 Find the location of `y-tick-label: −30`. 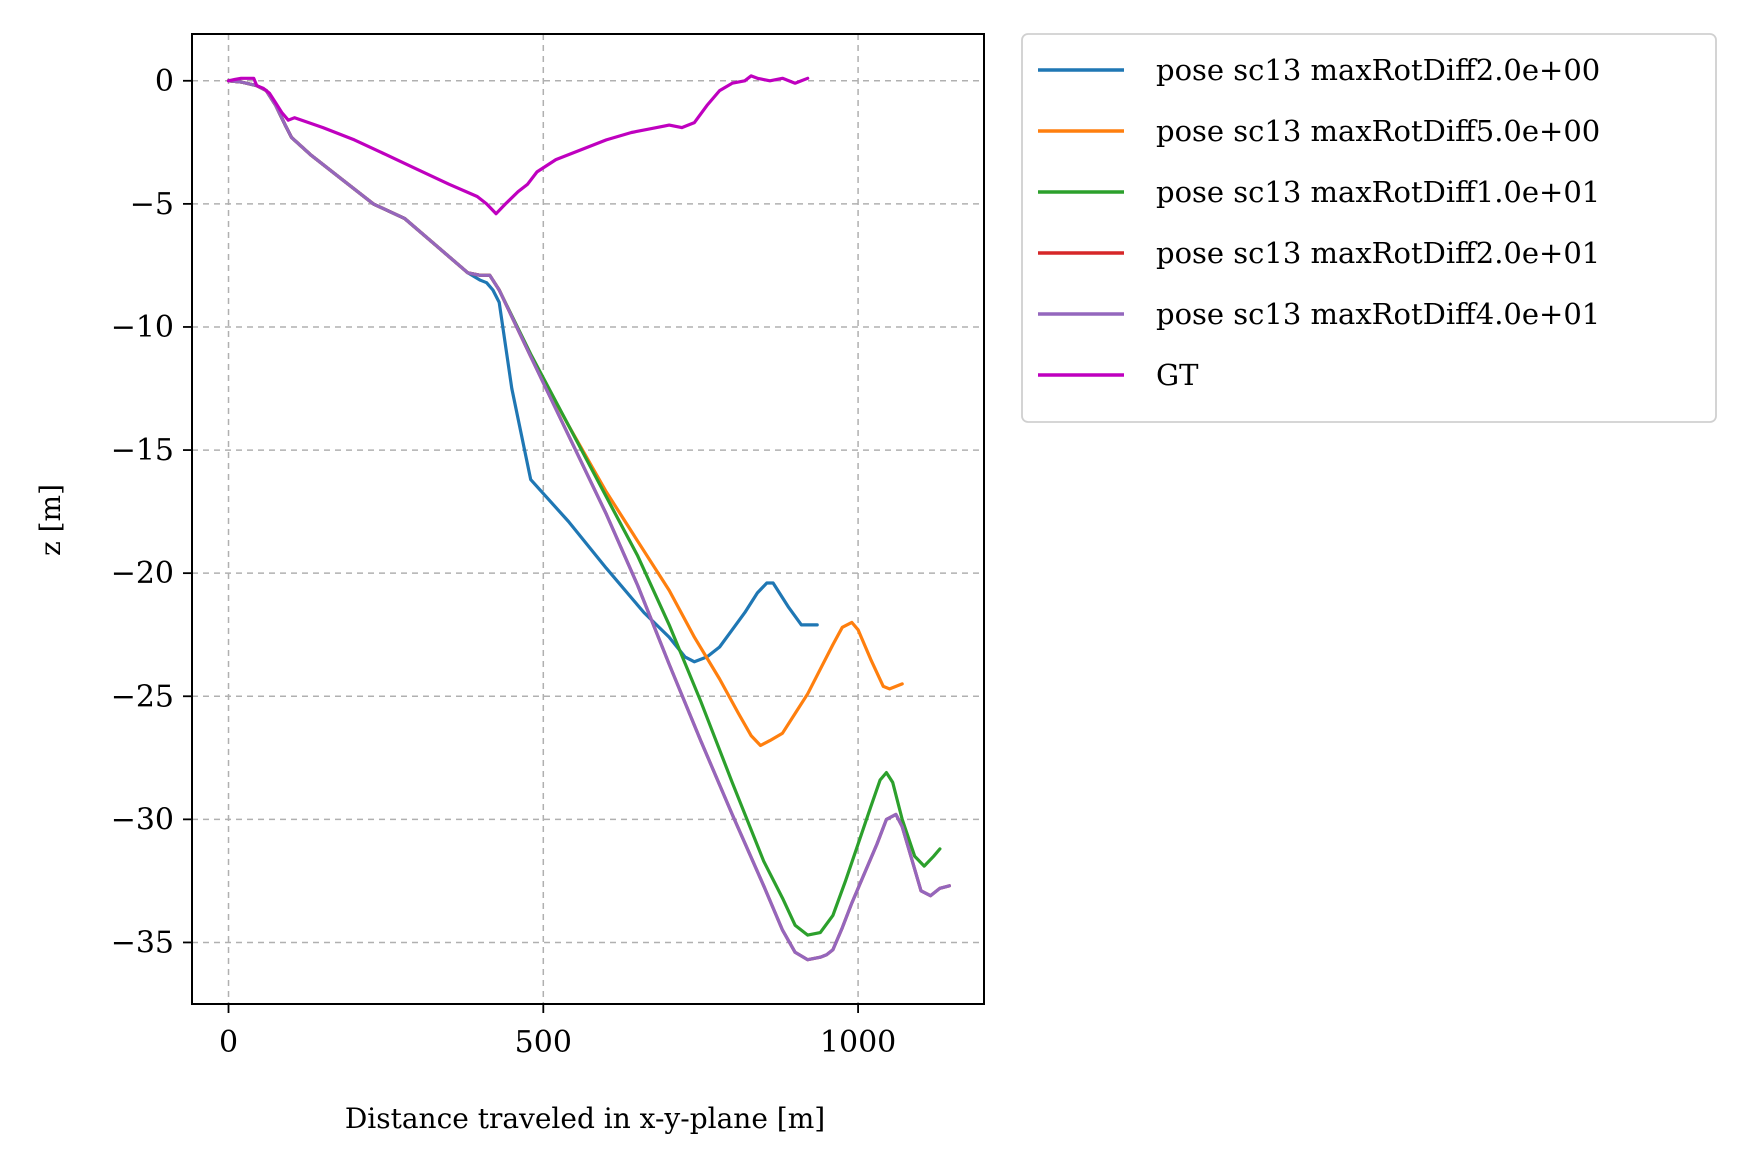

y-tick-label: −30 is located at coordinates (142, 819).